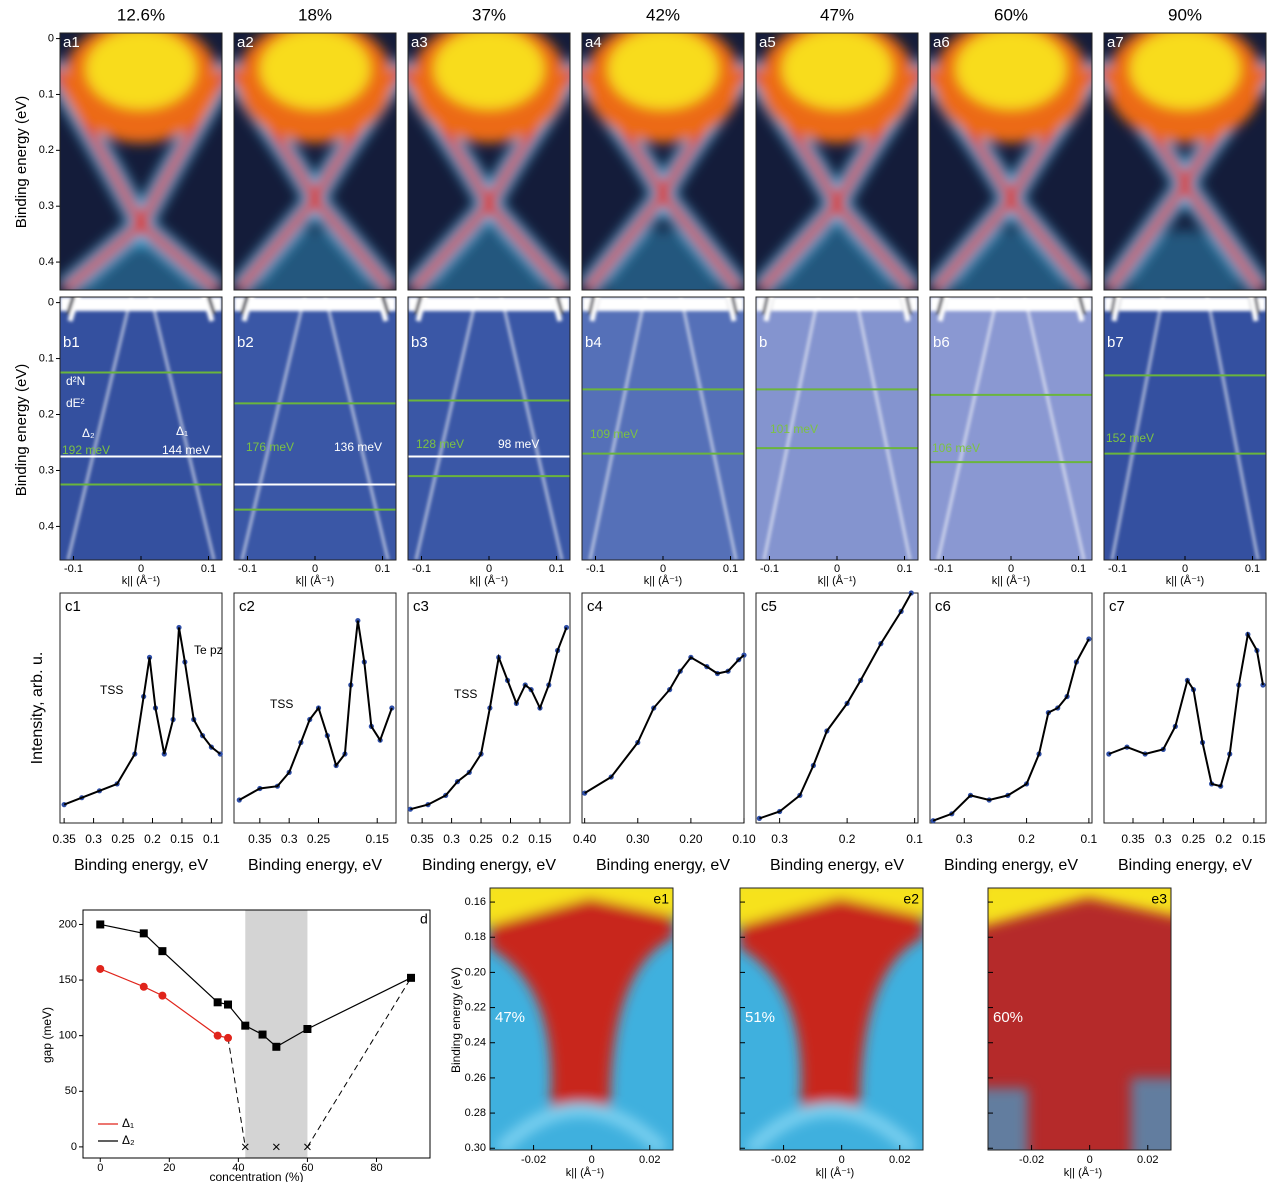 Image resolution: width=1278 pixels, height=1187 pixels. What do you see at coordinates (691, 839) in the screenshot?
I see `x-tick-label: 0.20` at bounding box center [691, 839].